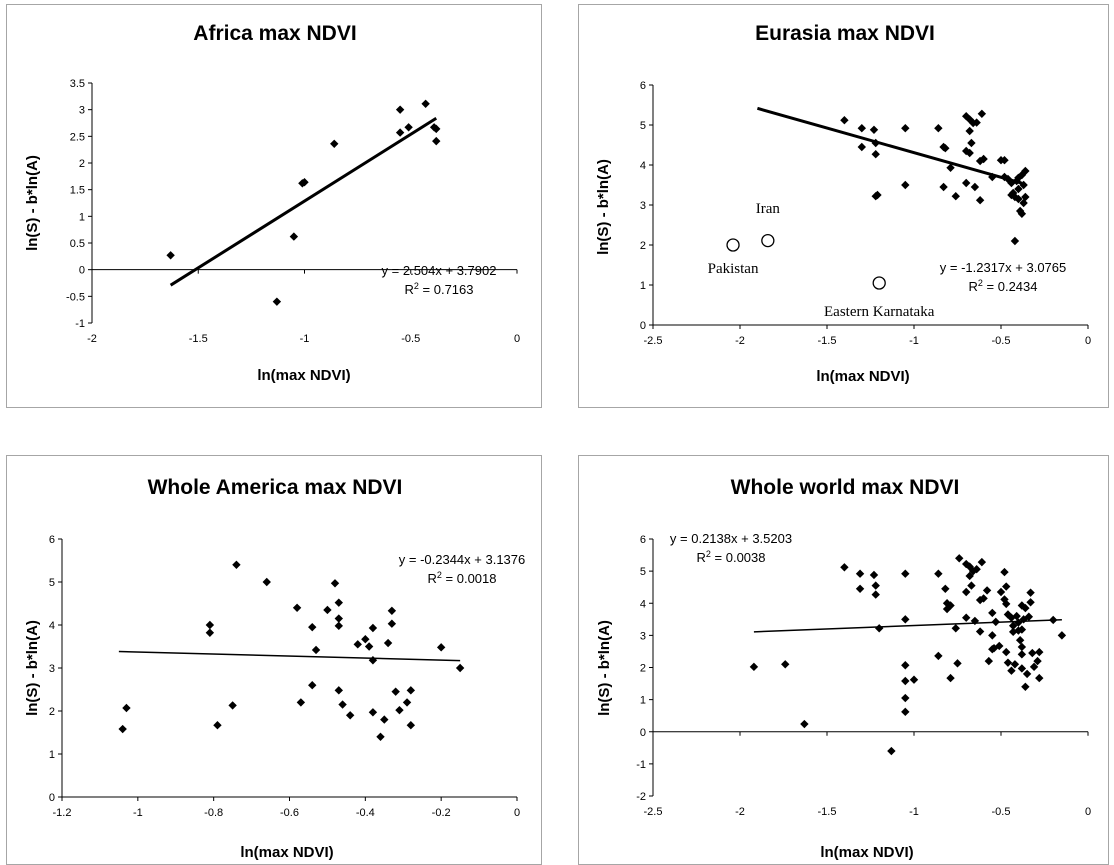 Image resolution: width=1114 pixels, height=865 pixels. I want to click on y-tick-label: 1, so click(52, 755).